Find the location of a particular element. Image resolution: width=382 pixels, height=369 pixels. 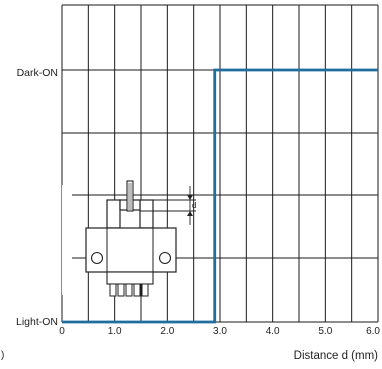

y-tick-label-light-on: Light-ON is located at coordinates (37, 322).